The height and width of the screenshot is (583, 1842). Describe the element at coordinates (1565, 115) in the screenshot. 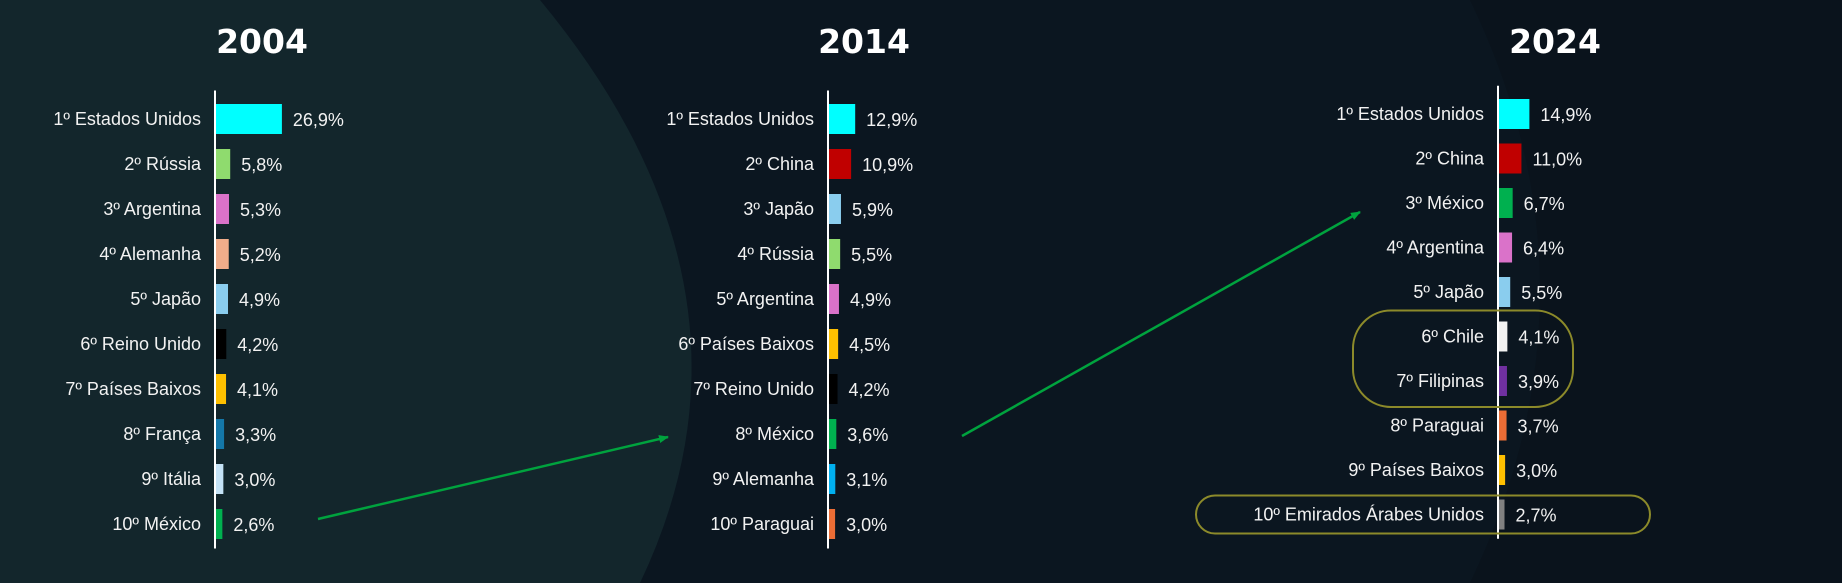

I see `value-label: 14,9%` at that location.